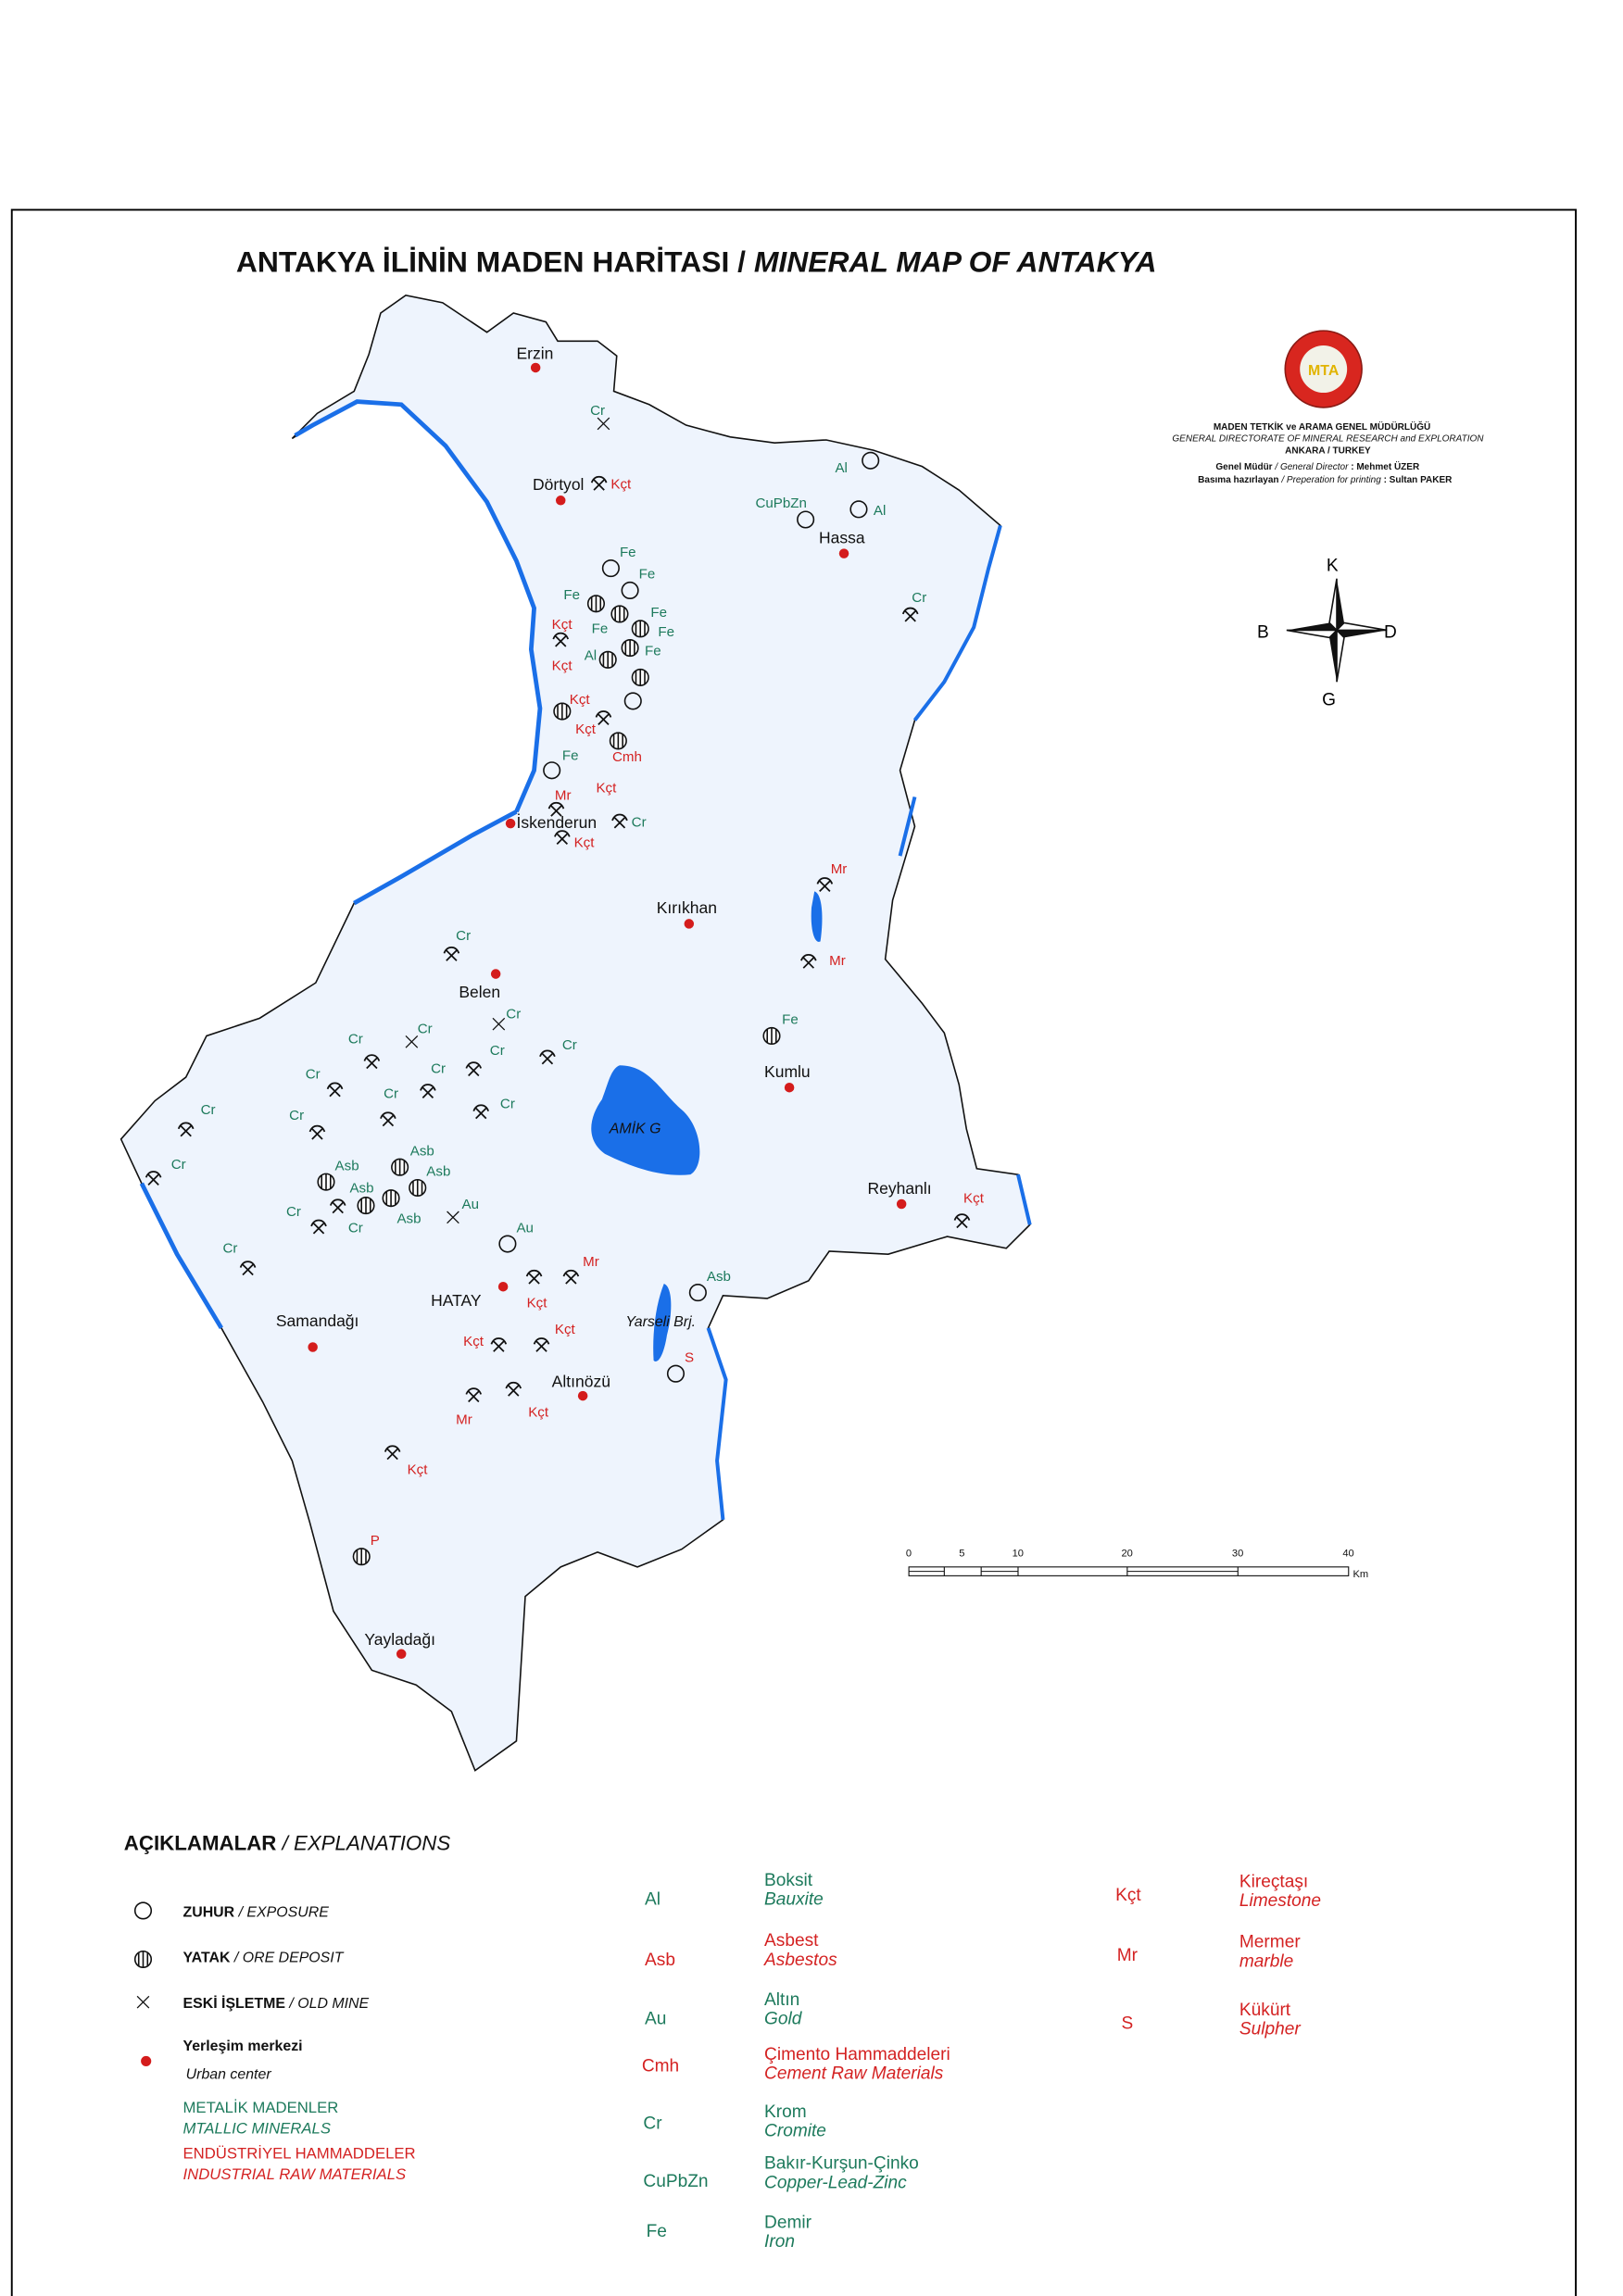 The image size is (1623, 2296). What do you see at coordinates (788, 2222) in the screenshot?
I see `legend-name-tr: Demir` at bounding box center [788, 2222].